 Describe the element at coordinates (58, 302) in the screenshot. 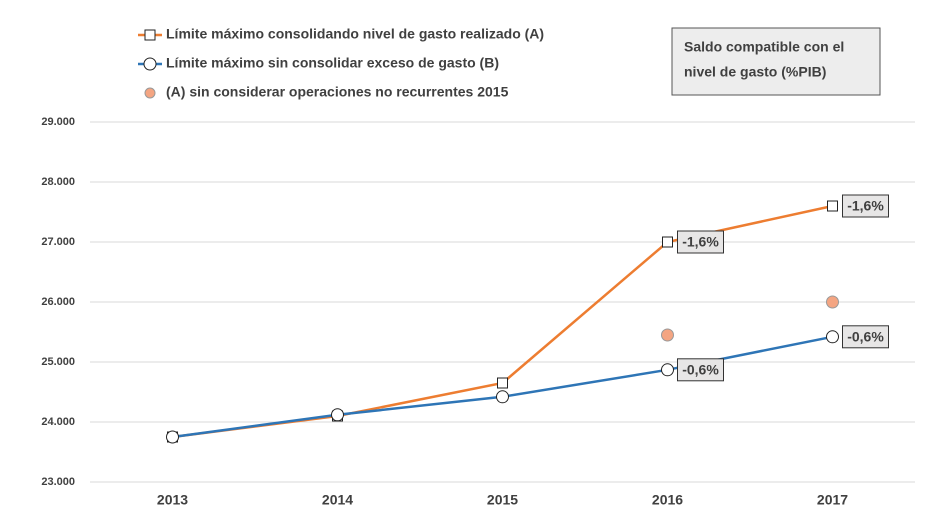

I see `y-tick-label: 26.000` at that location.